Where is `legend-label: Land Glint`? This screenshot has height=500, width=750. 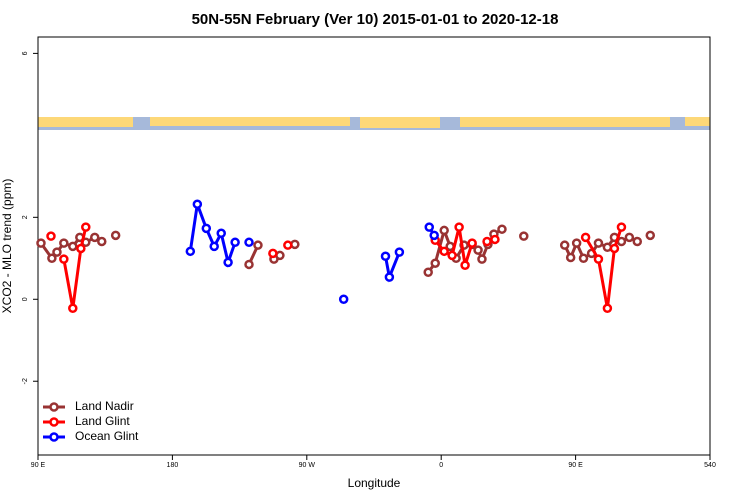 legend-label: Land Glint is located at coordinates (102, 421).